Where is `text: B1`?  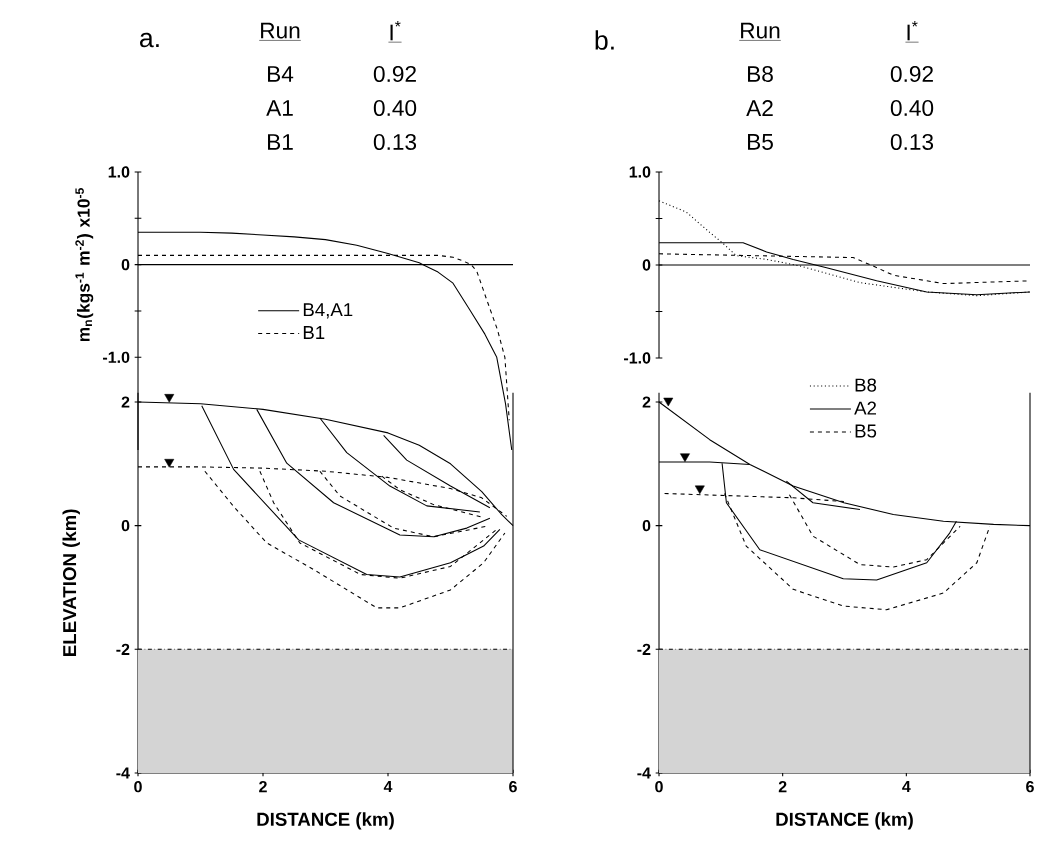
text: B1 is located at coordinates (280, 142).